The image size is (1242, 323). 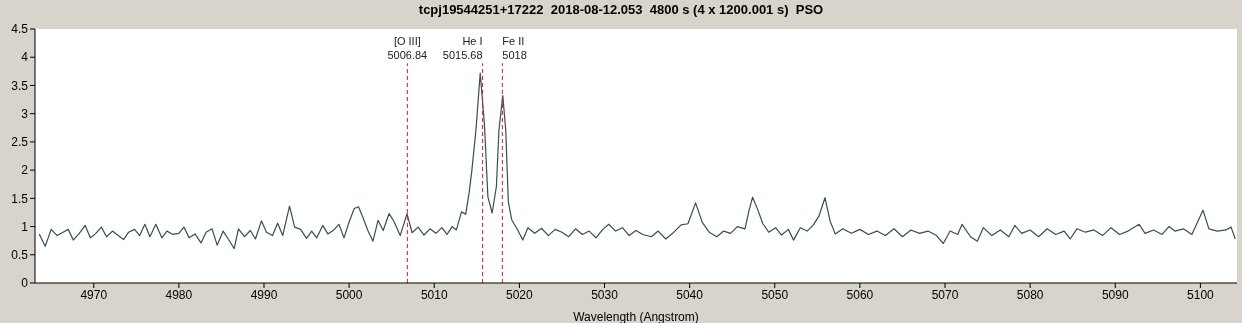 I want to click on y-tick-label: 2.5, so click(x=20, y=142).